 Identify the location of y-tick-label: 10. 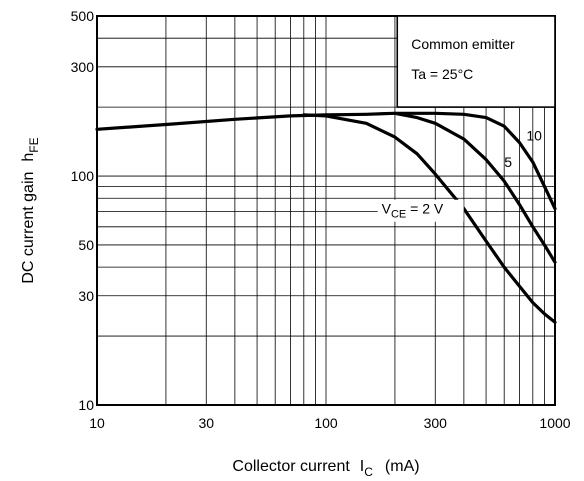
(86, 405).